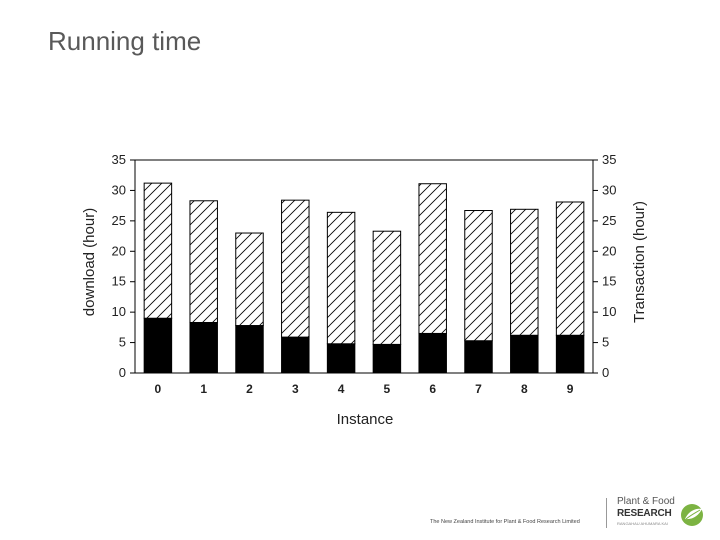  I want to click on x-axis-title: Instance, so click(365, 419).